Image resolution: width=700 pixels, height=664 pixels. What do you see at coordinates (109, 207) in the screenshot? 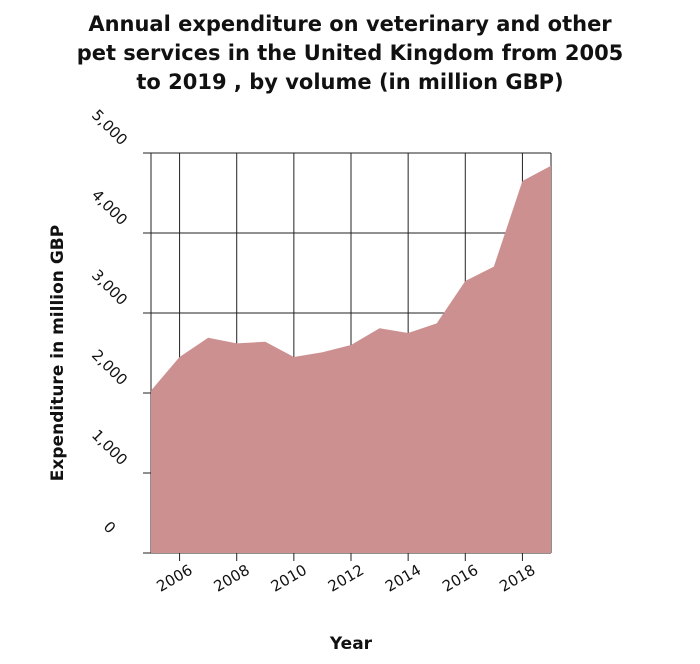
I see `y-tick-label-4: 4,000` at bounding box center [109, 207].